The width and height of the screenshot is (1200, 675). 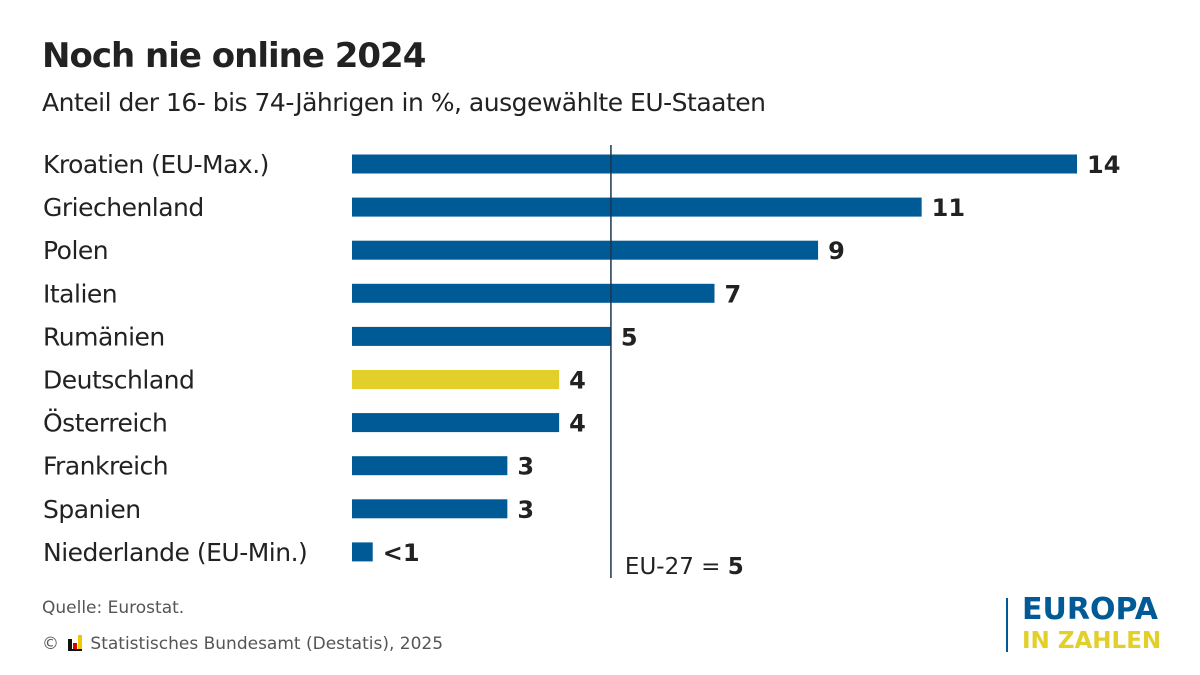 I want to click on category-label: Griechenland, so click(x=123, y=207).